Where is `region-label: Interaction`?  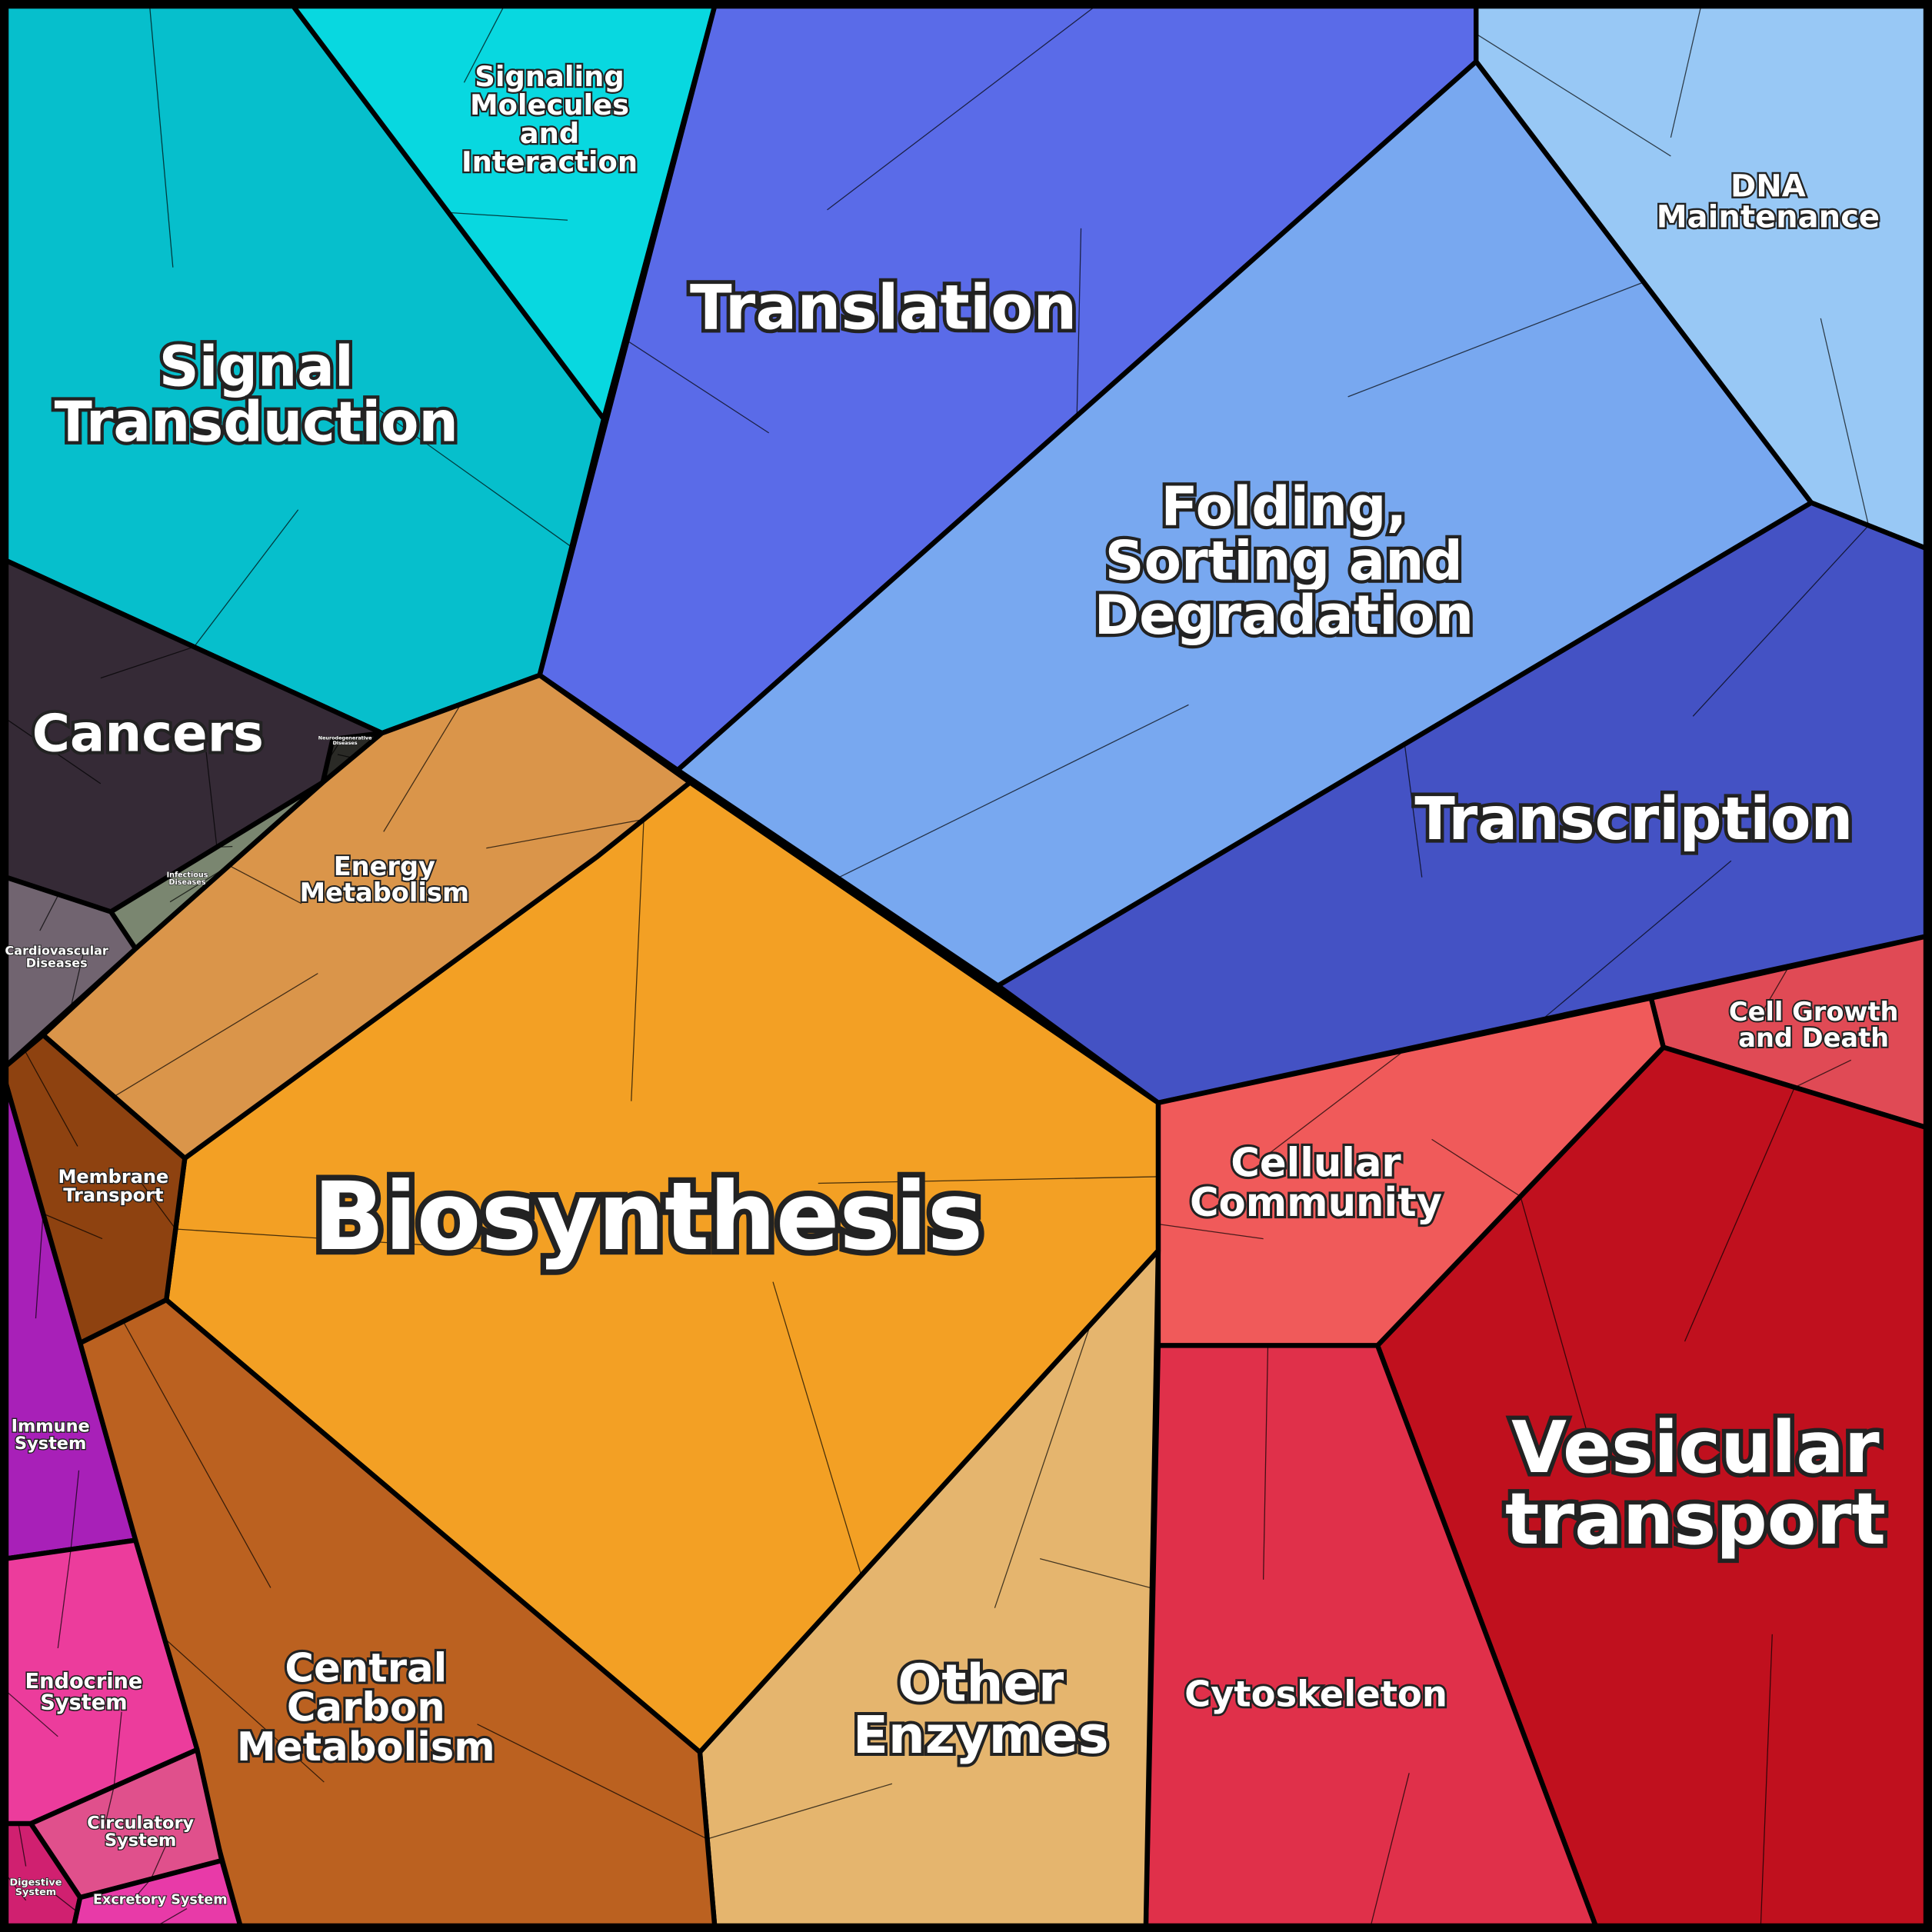
region-label: Interaction is located at coordinates (549, 161).